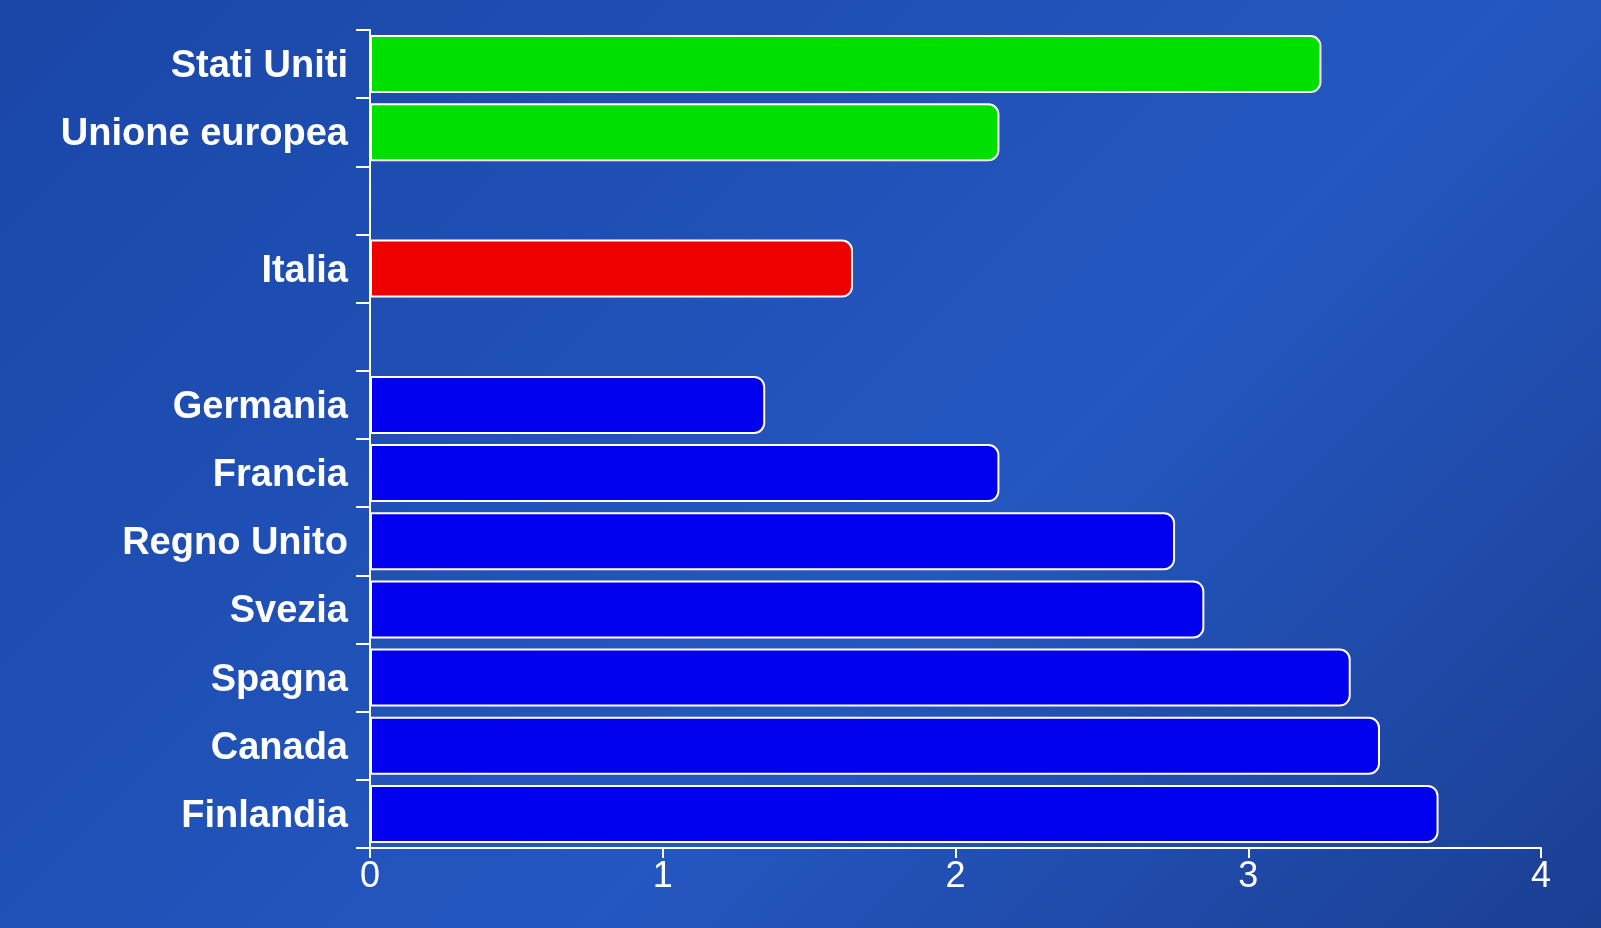  What do you see at coordinates (289, 609) in the screenshot?
I see `y-tick-label: Svezia` at bounding box center [289, 609].